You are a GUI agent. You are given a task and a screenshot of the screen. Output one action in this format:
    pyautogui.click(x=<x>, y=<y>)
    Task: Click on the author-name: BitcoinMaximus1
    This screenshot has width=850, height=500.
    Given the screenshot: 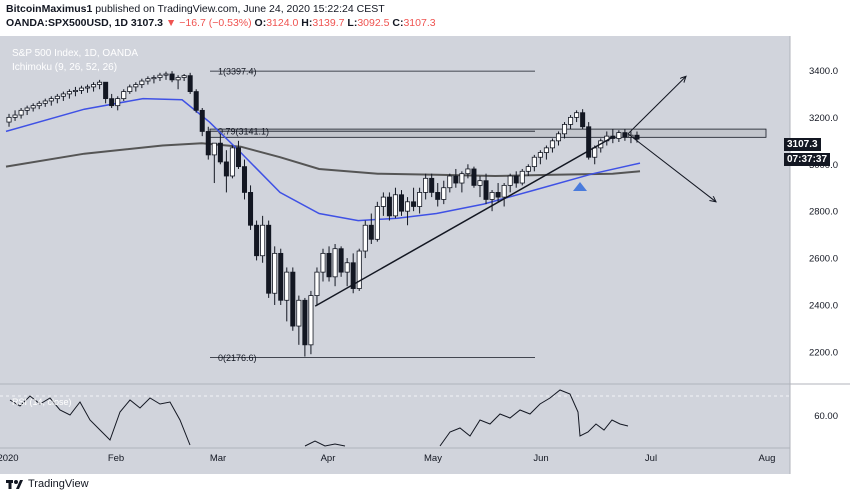 What is the action you would take?
    pyautogui.click(x=49, y=9)
    